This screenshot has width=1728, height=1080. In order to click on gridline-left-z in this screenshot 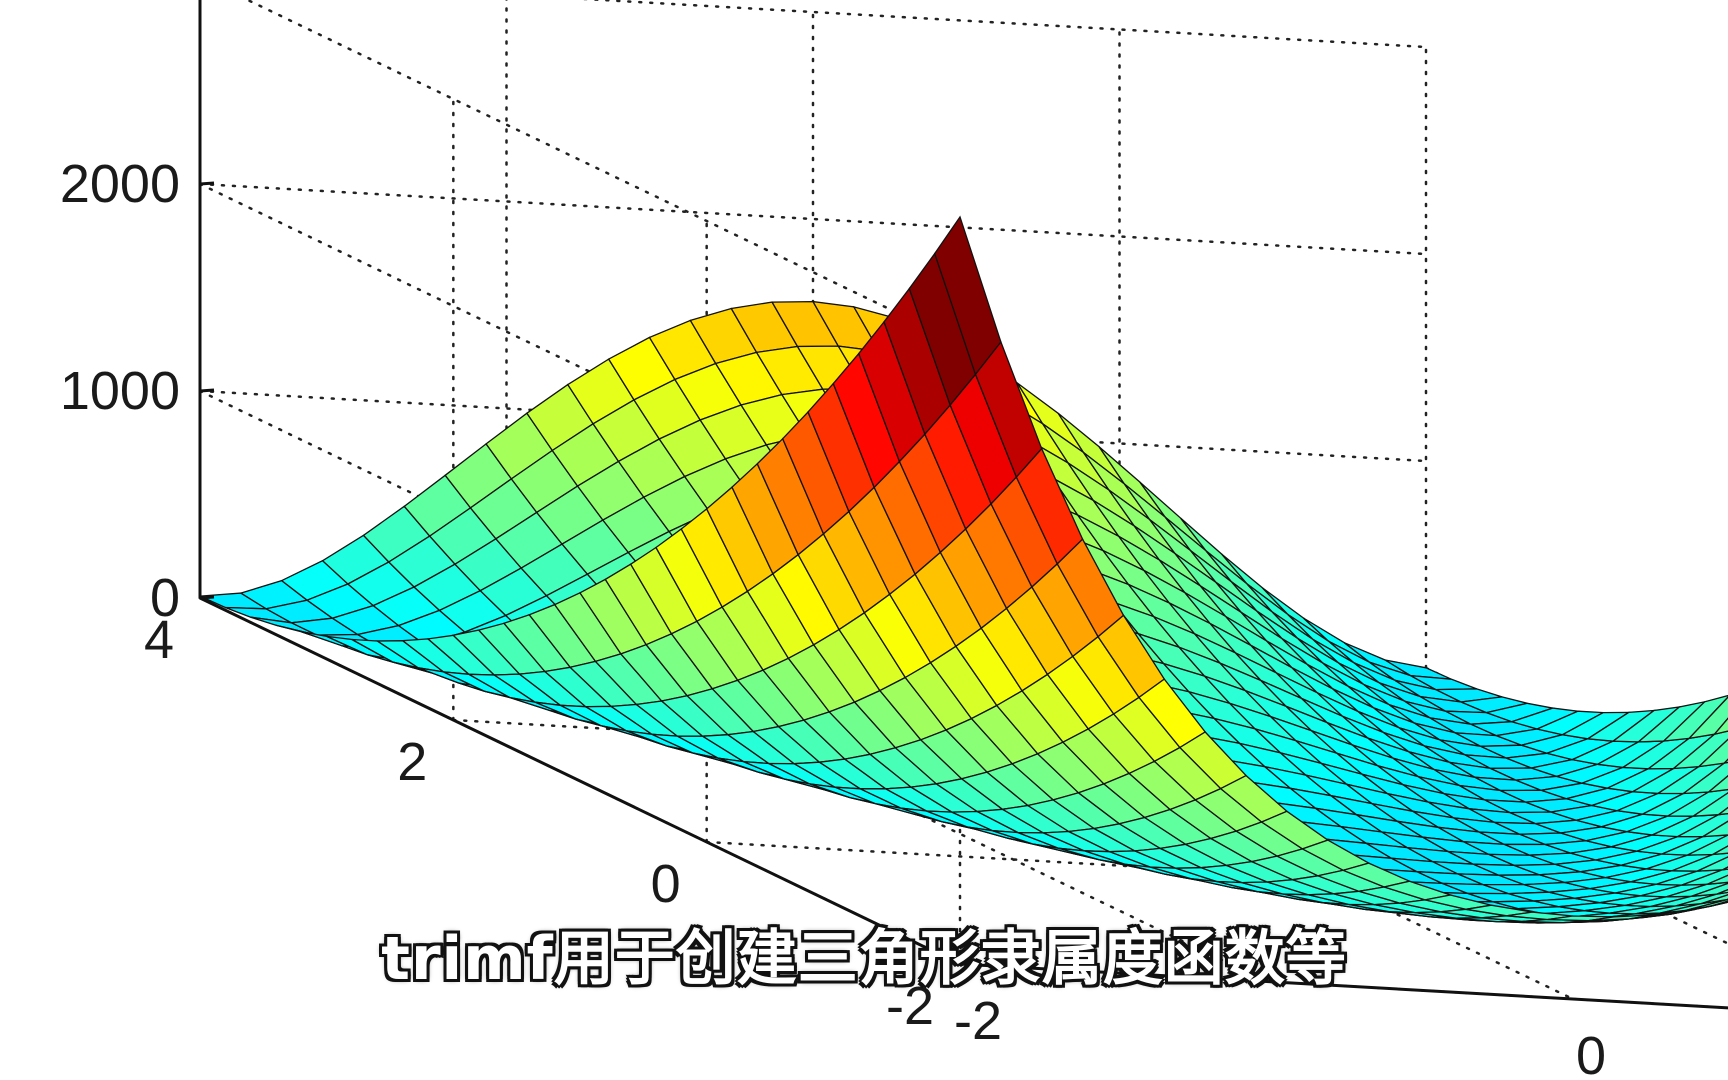, I will do `click(603, 172)`.